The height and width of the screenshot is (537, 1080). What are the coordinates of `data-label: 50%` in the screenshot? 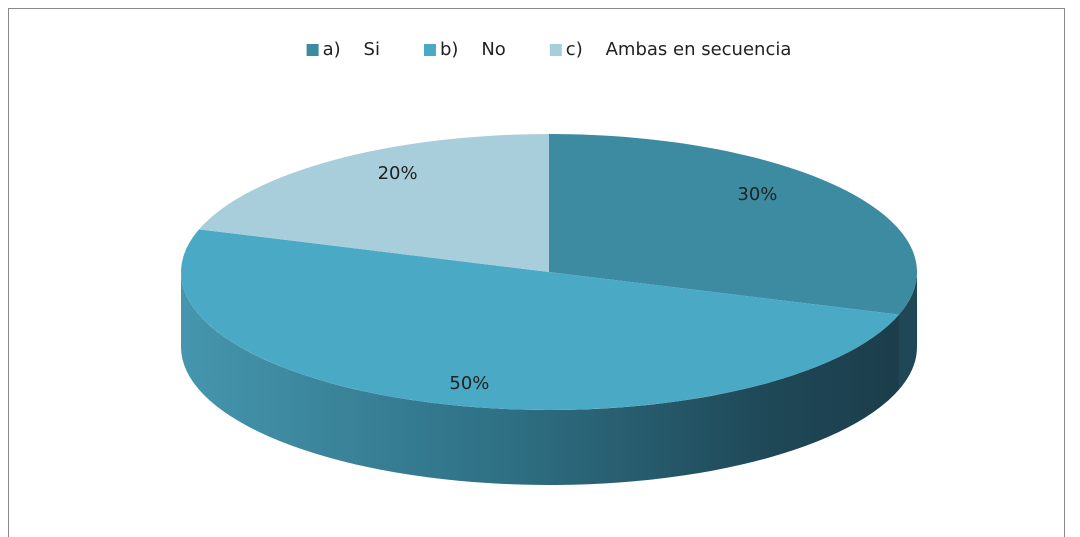 It's located at (469, 383).